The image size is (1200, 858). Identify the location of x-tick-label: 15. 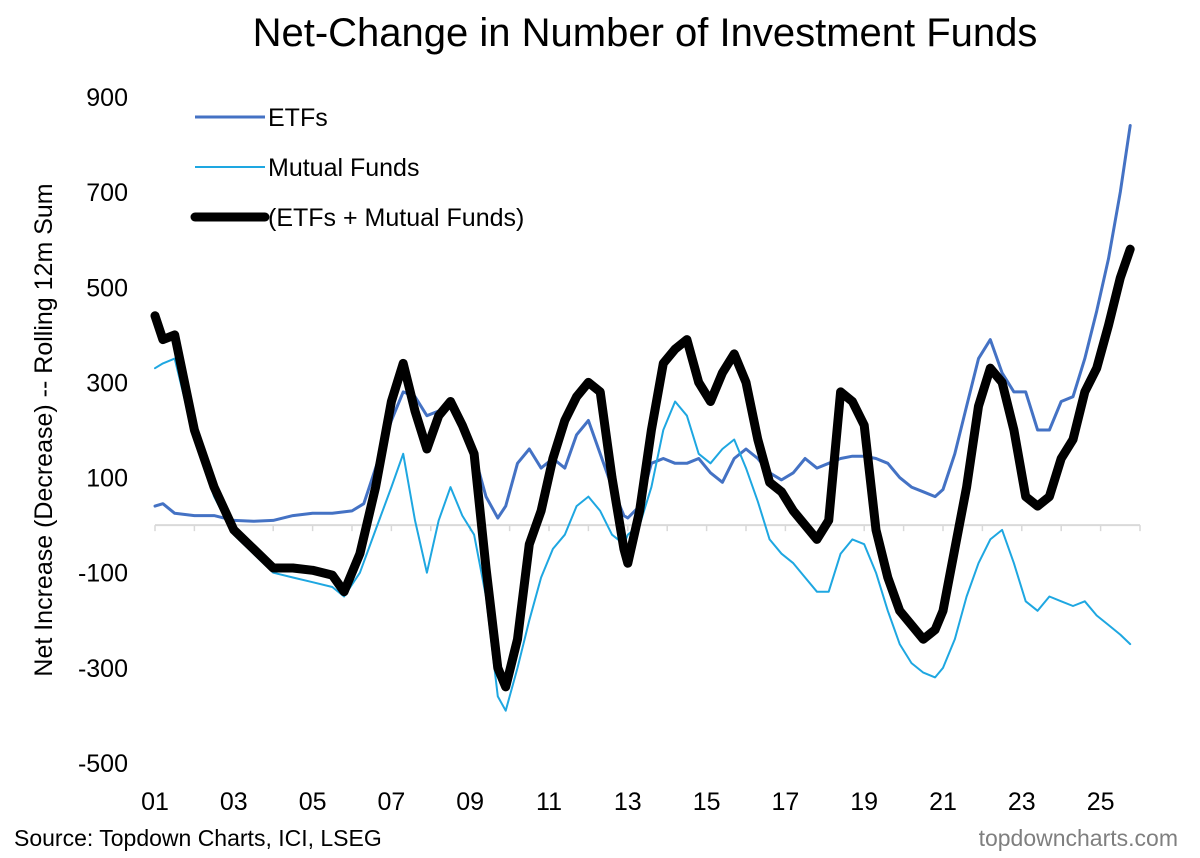
(707, 802).